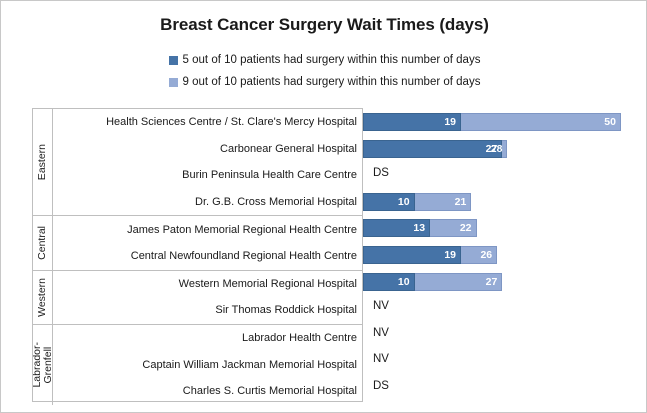  Describe the element at coordinates (496, 148) in the screenshot. I see `bar-value-ninetieth: 28` at that location.